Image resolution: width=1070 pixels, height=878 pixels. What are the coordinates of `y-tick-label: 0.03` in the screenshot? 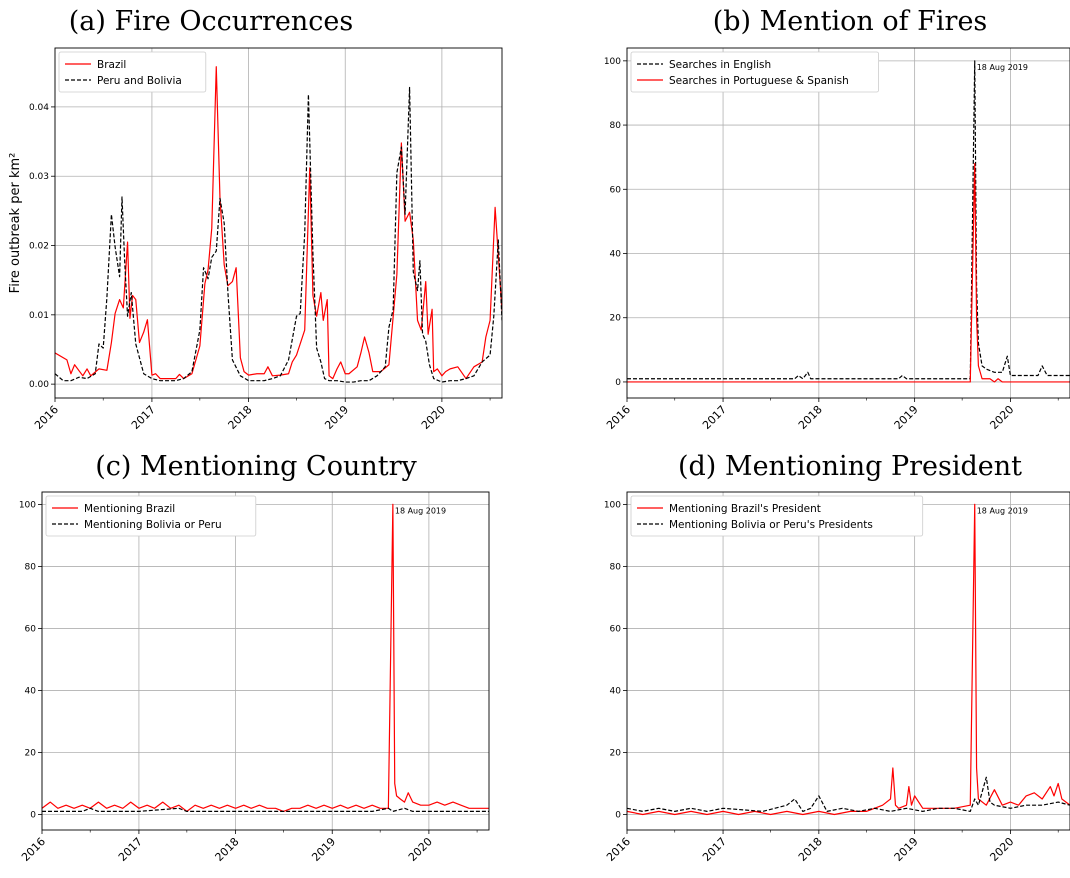 It's located at (39, 177).